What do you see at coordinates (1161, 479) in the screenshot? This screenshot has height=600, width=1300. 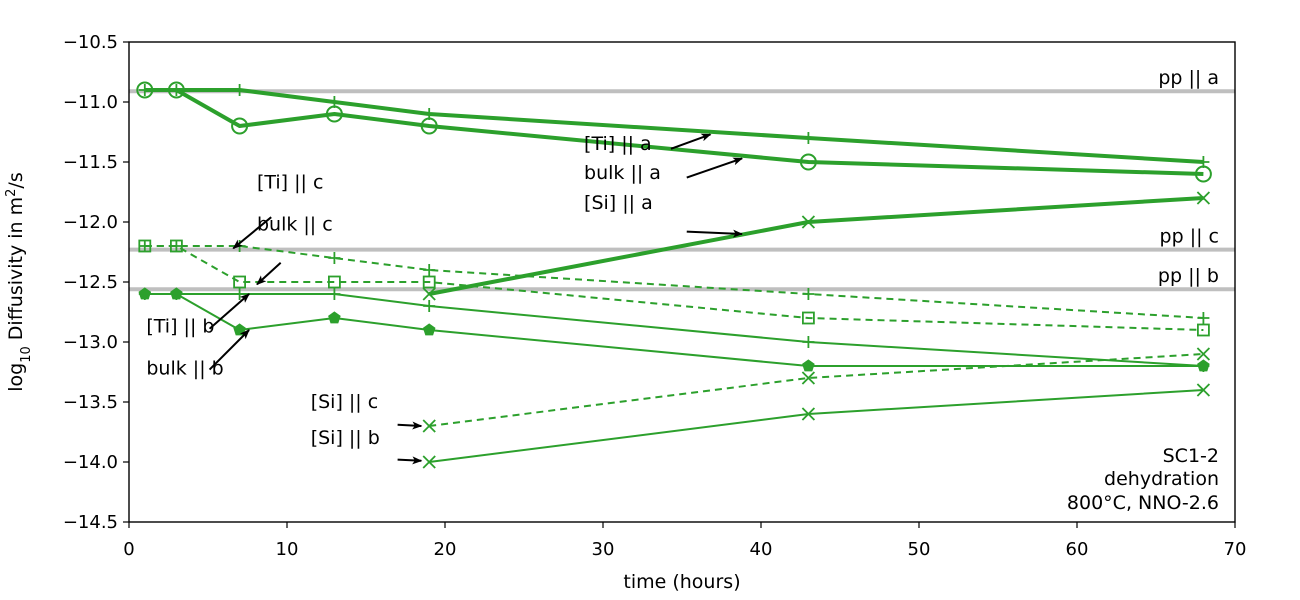 I see `corner-line-2: dehydration` at bounding box center [1161, 479].